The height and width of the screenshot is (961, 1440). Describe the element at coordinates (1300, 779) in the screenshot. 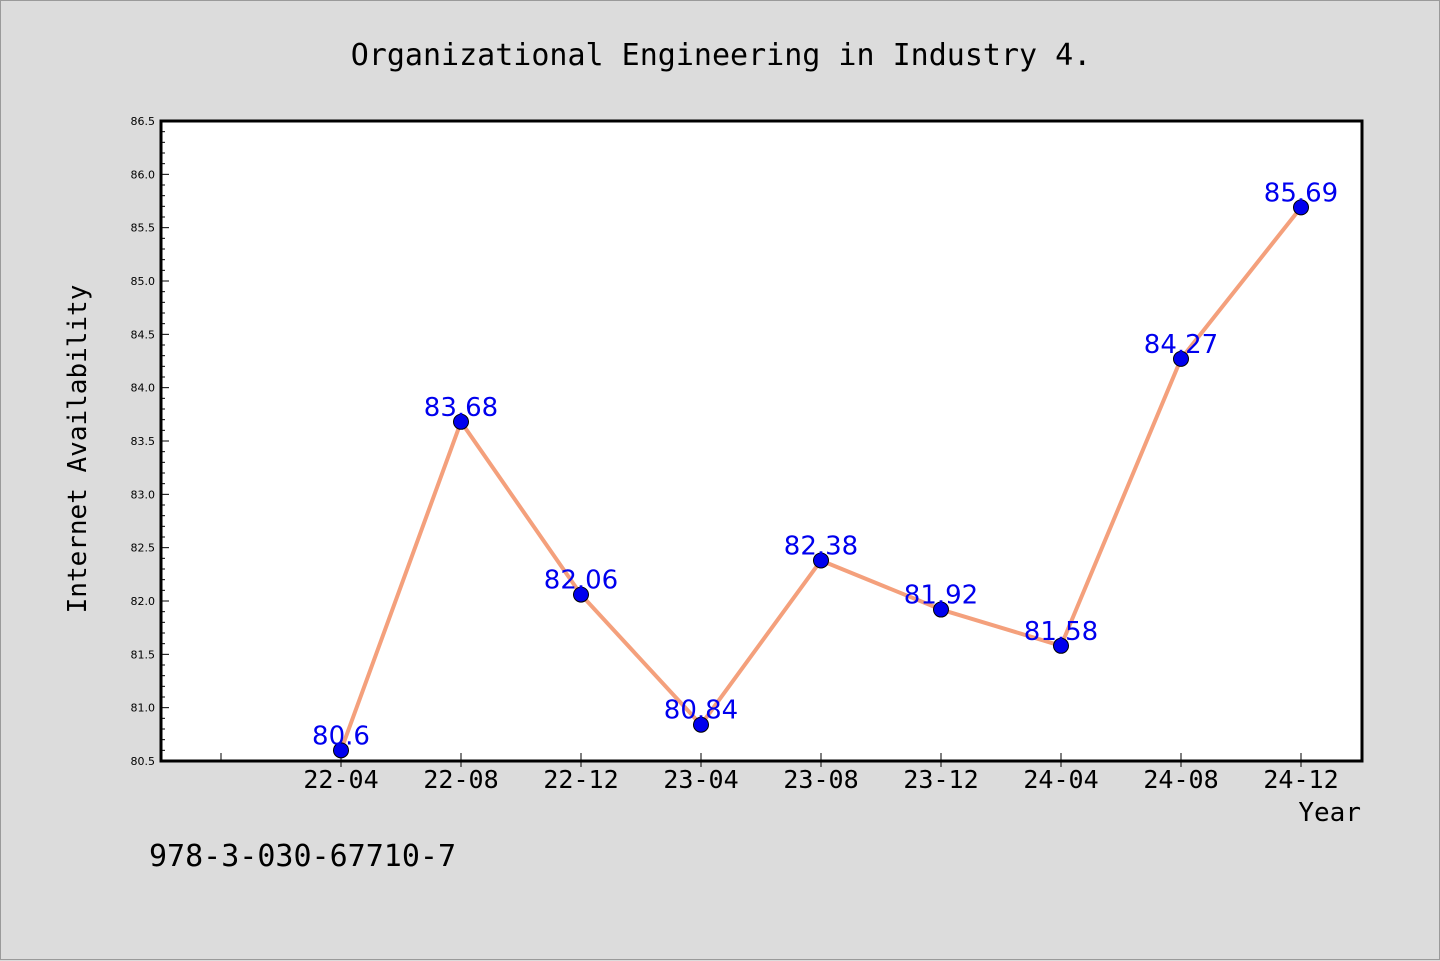

I see `x-tick-label: 24-12` at that location.